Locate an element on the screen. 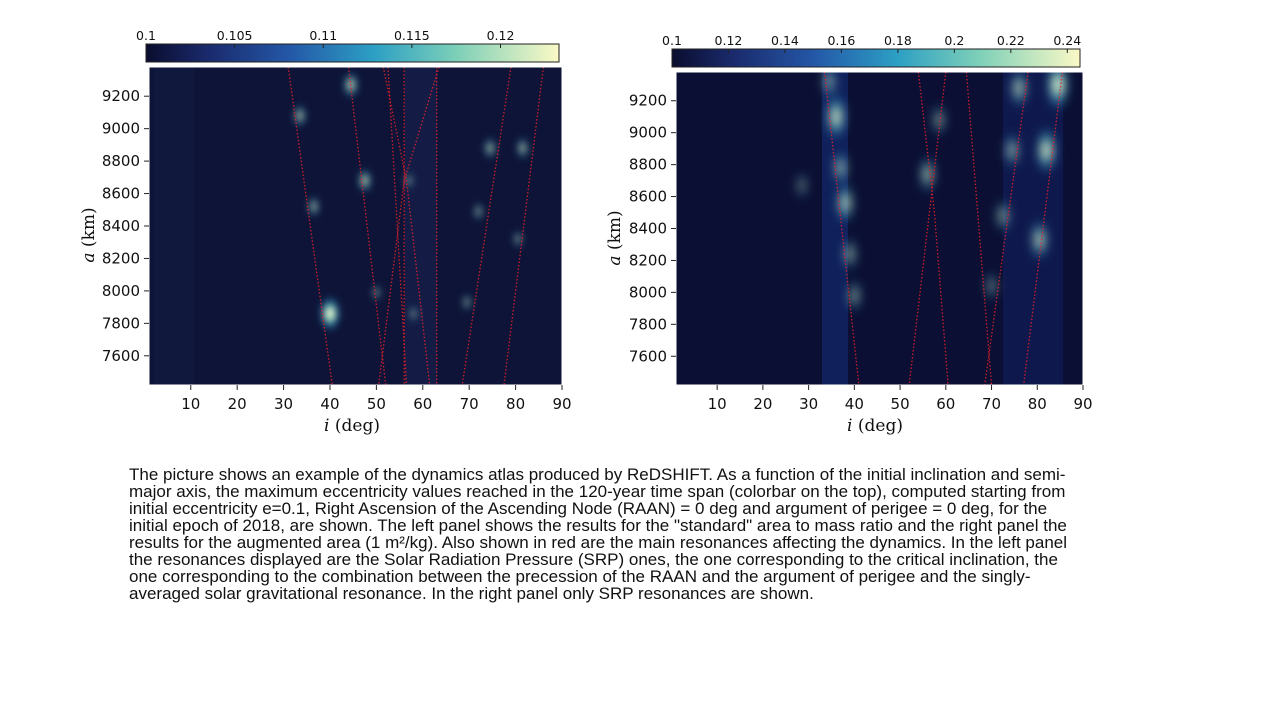  colorbar-tick-label: 0.11 is located at coordinates (323, 35).